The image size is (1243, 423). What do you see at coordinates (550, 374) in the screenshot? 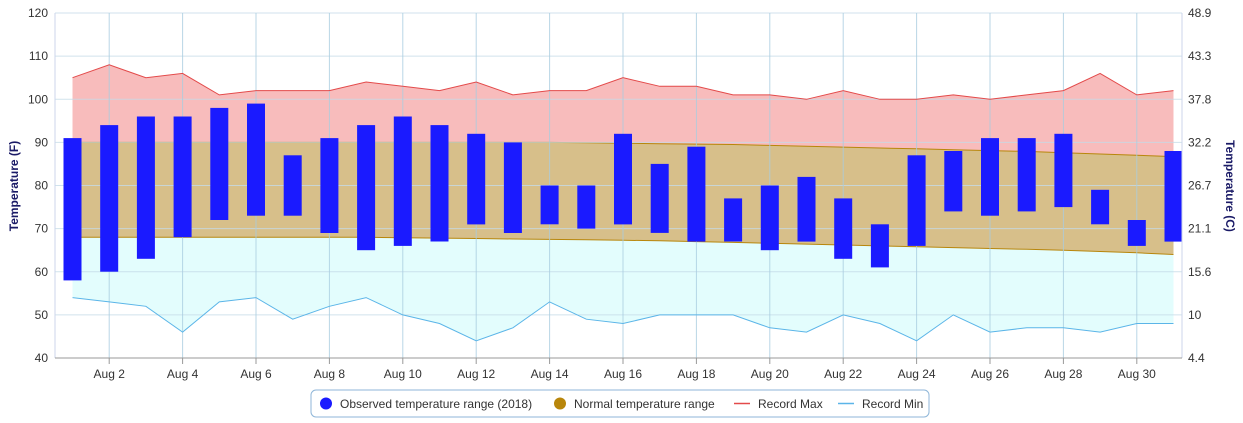
I see `x-tick-label: Aug 14` at bounding box center [550, 374].